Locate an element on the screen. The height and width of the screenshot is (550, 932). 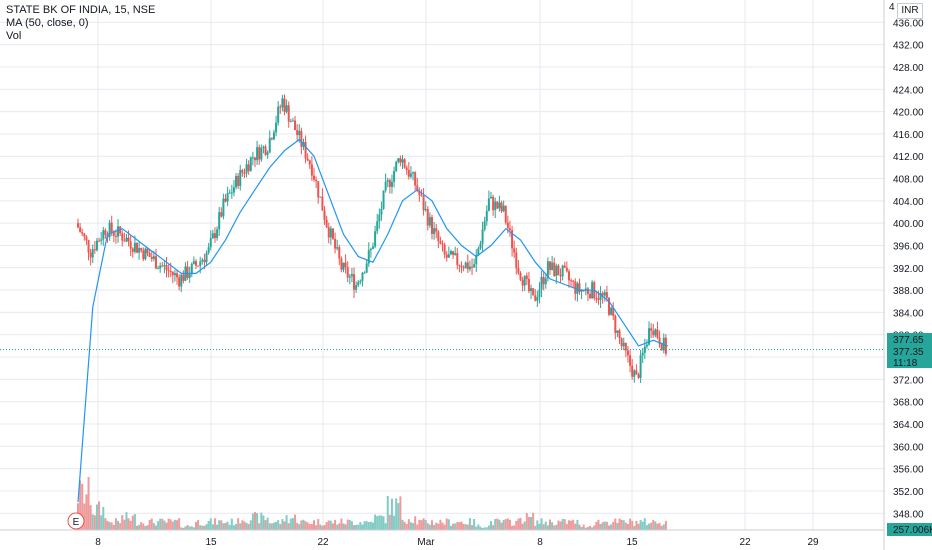
currency-button: INR is located at coordinates (910, 11).